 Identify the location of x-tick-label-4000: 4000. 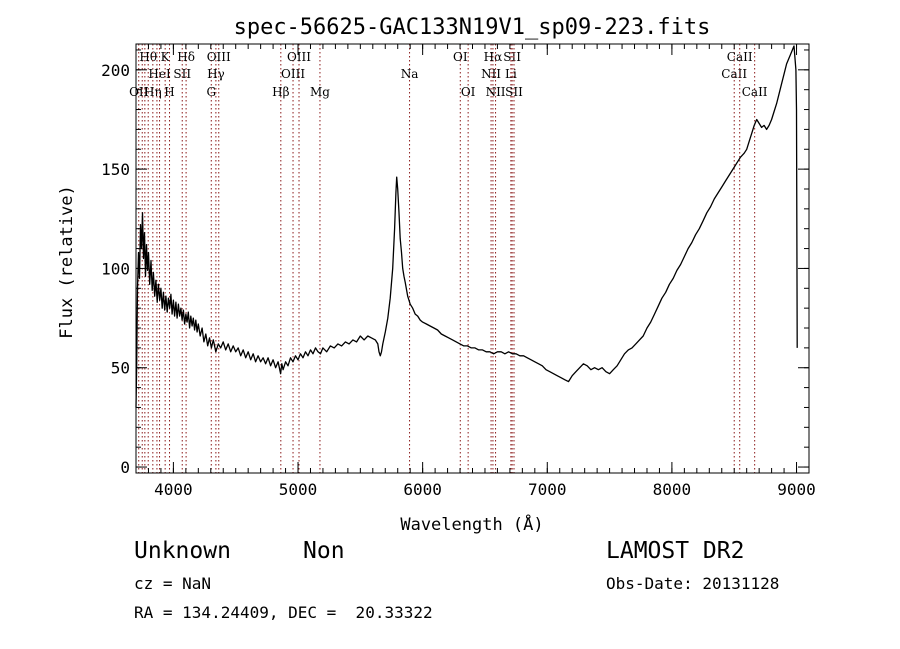
(173, 489).